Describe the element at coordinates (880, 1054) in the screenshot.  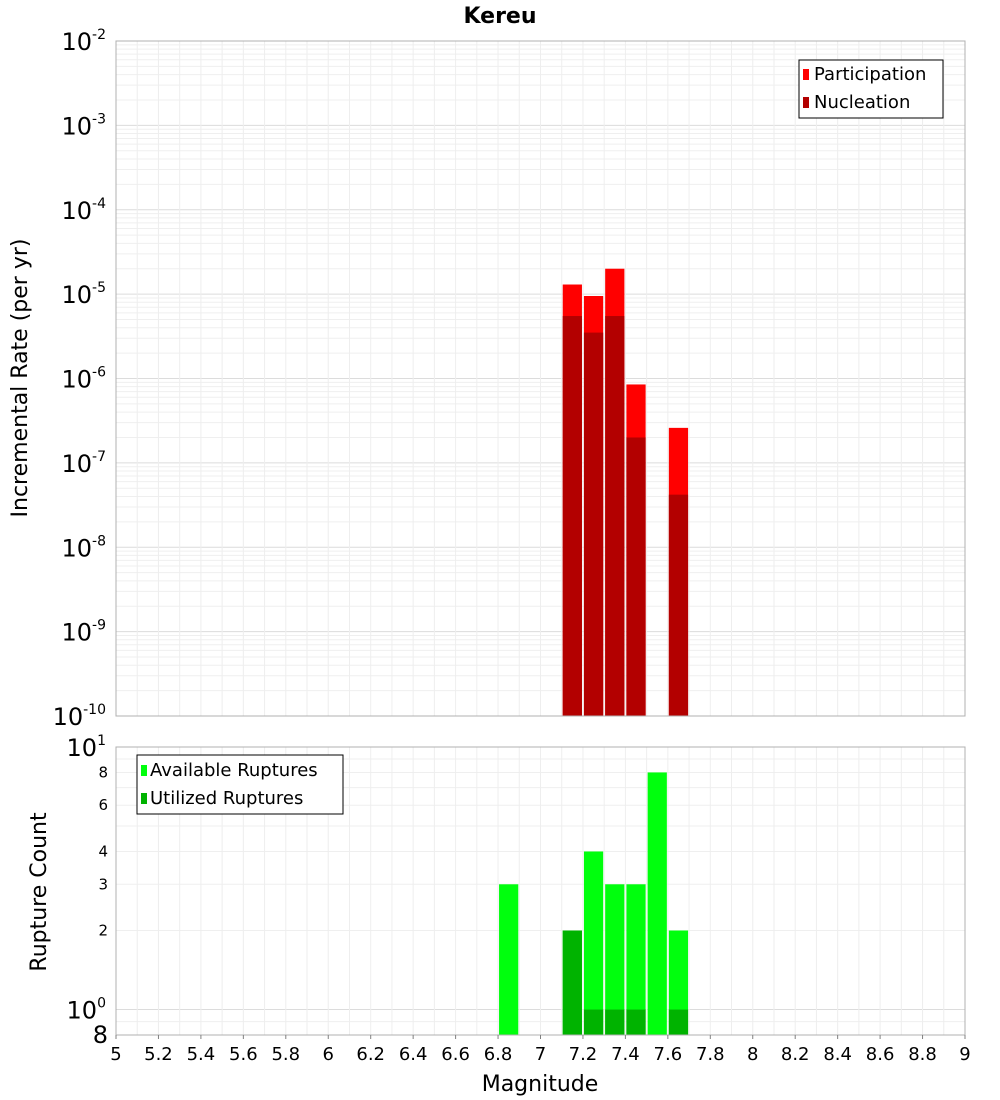
I see `x-tick-label: 8.6` at that location.